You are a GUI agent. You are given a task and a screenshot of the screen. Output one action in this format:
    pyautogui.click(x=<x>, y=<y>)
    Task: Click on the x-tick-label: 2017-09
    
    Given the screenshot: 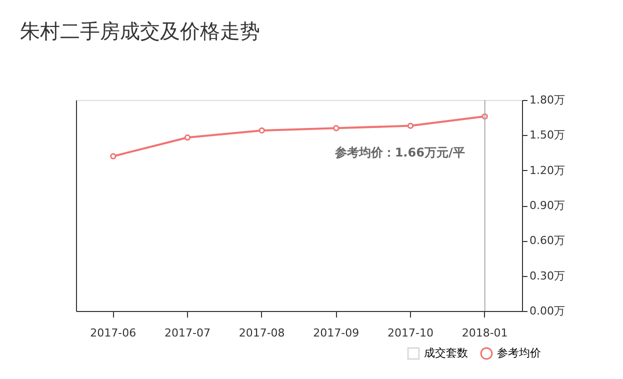 What is the action you would take?
    pyautogui.click(x=336, y=333)
    